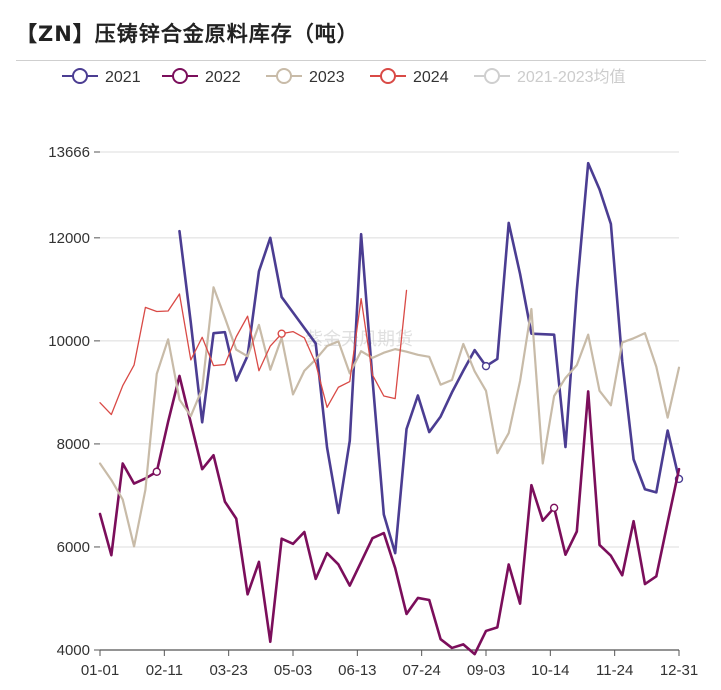  What do you see at coordinates (164, 670) in the screenshot?
I see `x-tick-label: 02-11` at bounding box center [164, 670].